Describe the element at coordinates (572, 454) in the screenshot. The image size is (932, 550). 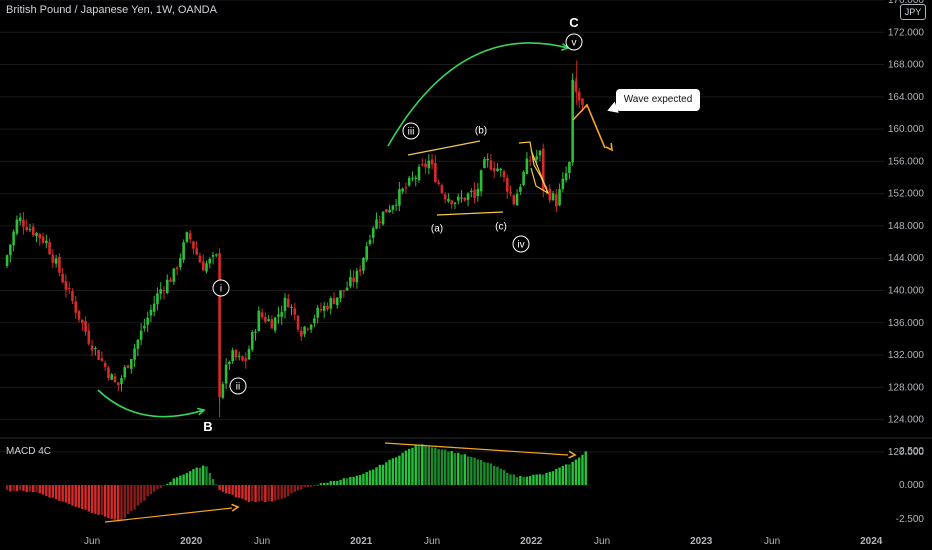
I see `macd-divergence-upper-head` at that location.